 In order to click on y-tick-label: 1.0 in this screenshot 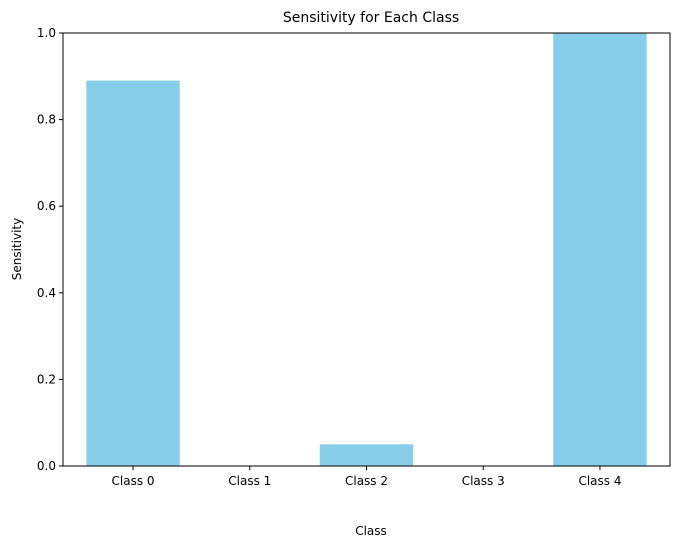, I will do `click(46, 33)`.